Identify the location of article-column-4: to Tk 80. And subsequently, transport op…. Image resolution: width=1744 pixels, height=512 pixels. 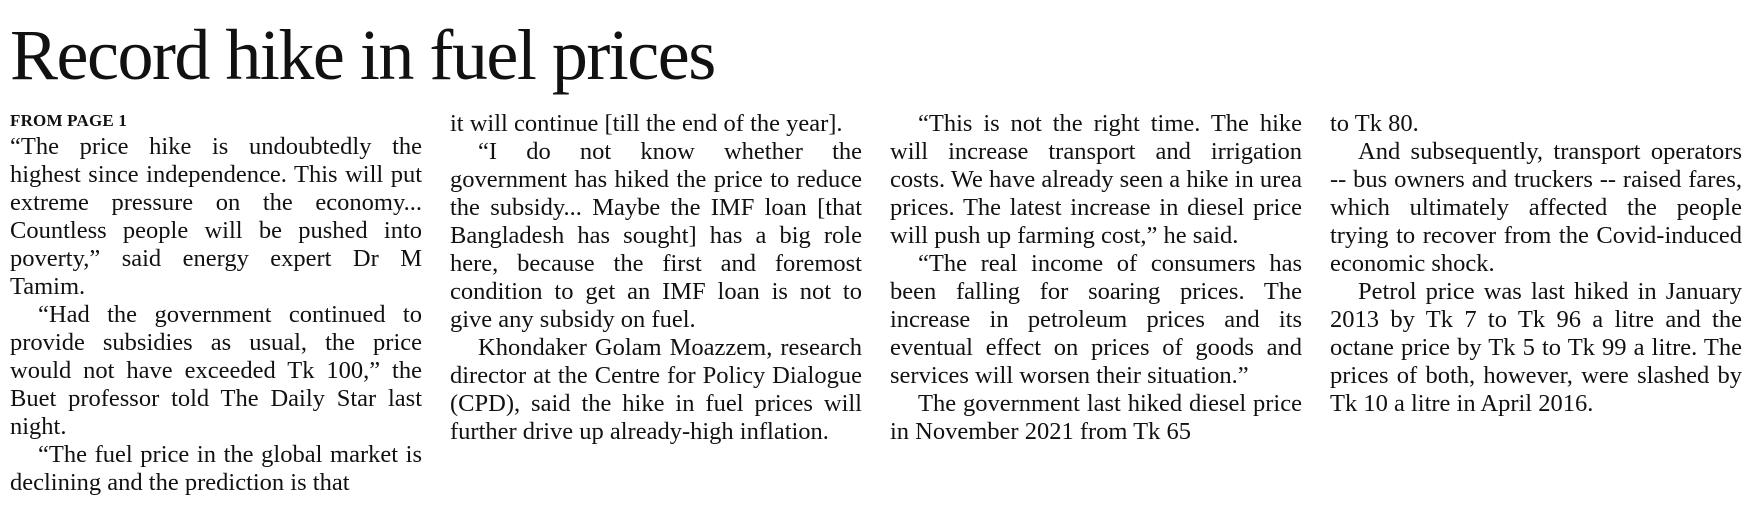
(1536, 264).